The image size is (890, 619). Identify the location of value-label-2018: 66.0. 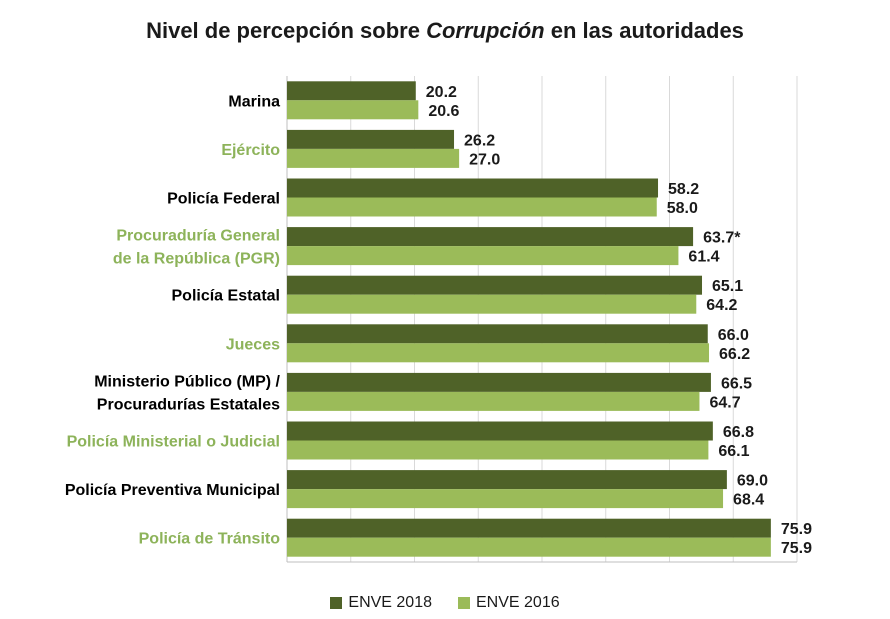
(733, 335).